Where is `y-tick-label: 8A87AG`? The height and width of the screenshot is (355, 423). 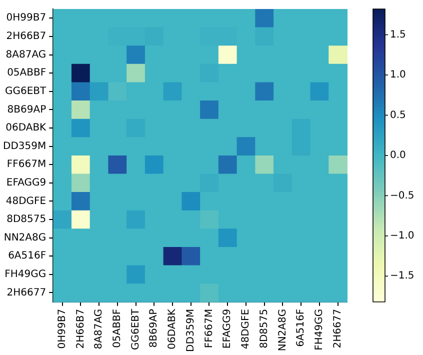 y-tick-label: 8A87AG is located at coordinates (26, 54).